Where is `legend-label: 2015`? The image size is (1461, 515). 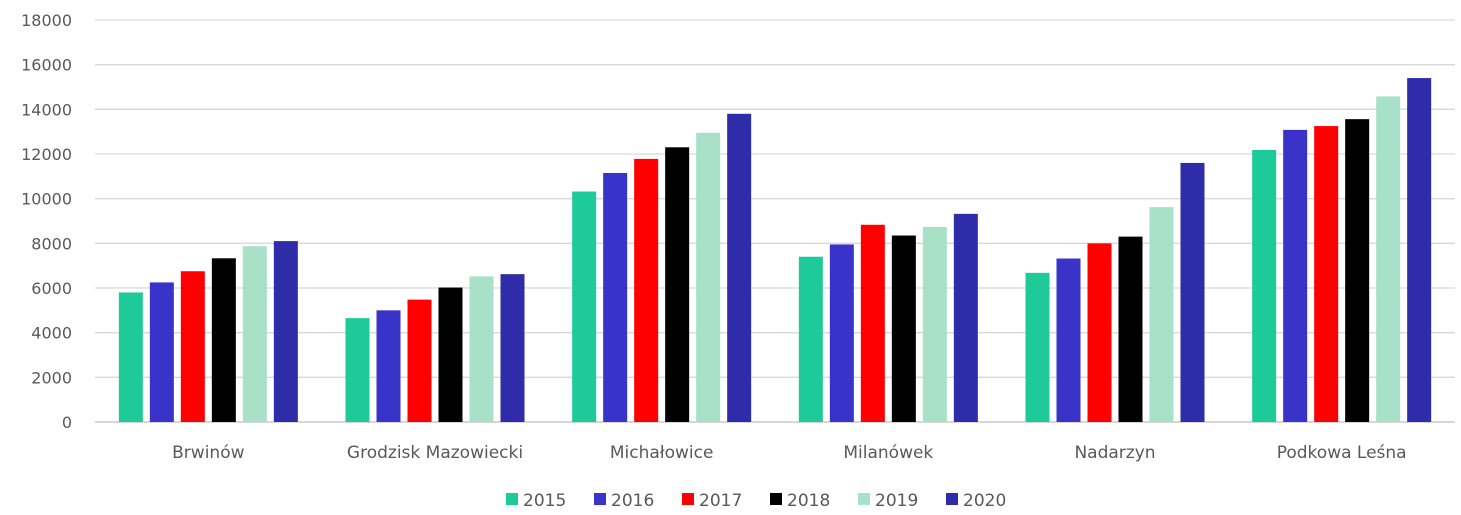 legend-label: 2015 is located at coordinates (544, 501).